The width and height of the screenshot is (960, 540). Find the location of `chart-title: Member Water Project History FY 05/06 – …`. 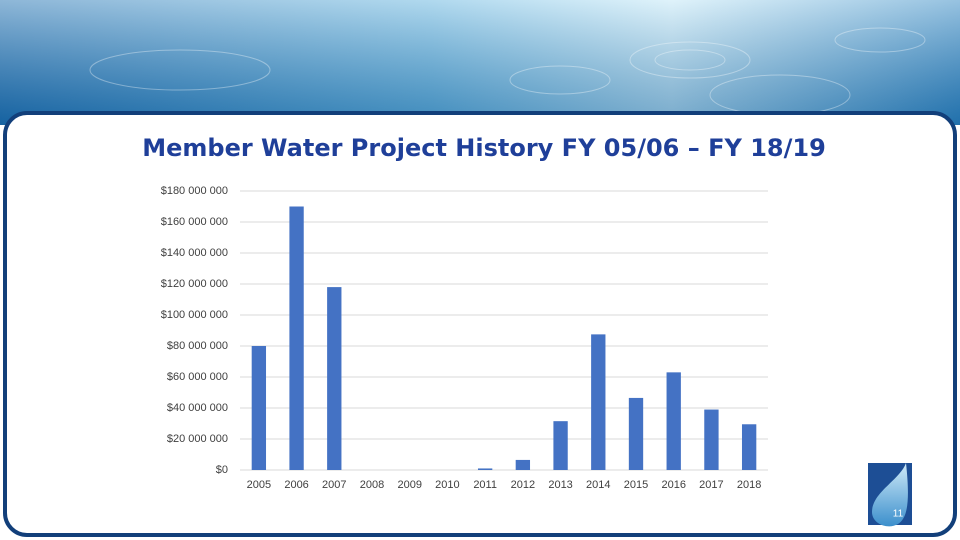

chart-title: Member Water Project History FY 05/06 – … is located at coordinates (484, 148).